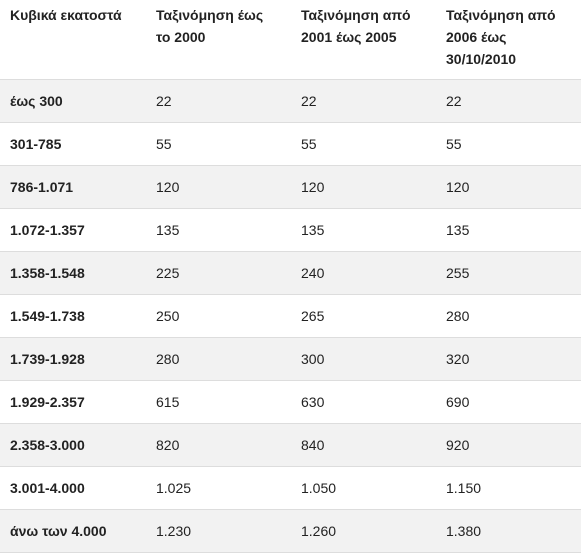 This screenshot has height=558, width=585. What do you see at coordinates (363, 230) in the screenshot?
I see `cell-2001-2005: 135` at bounding box center [363, 230].